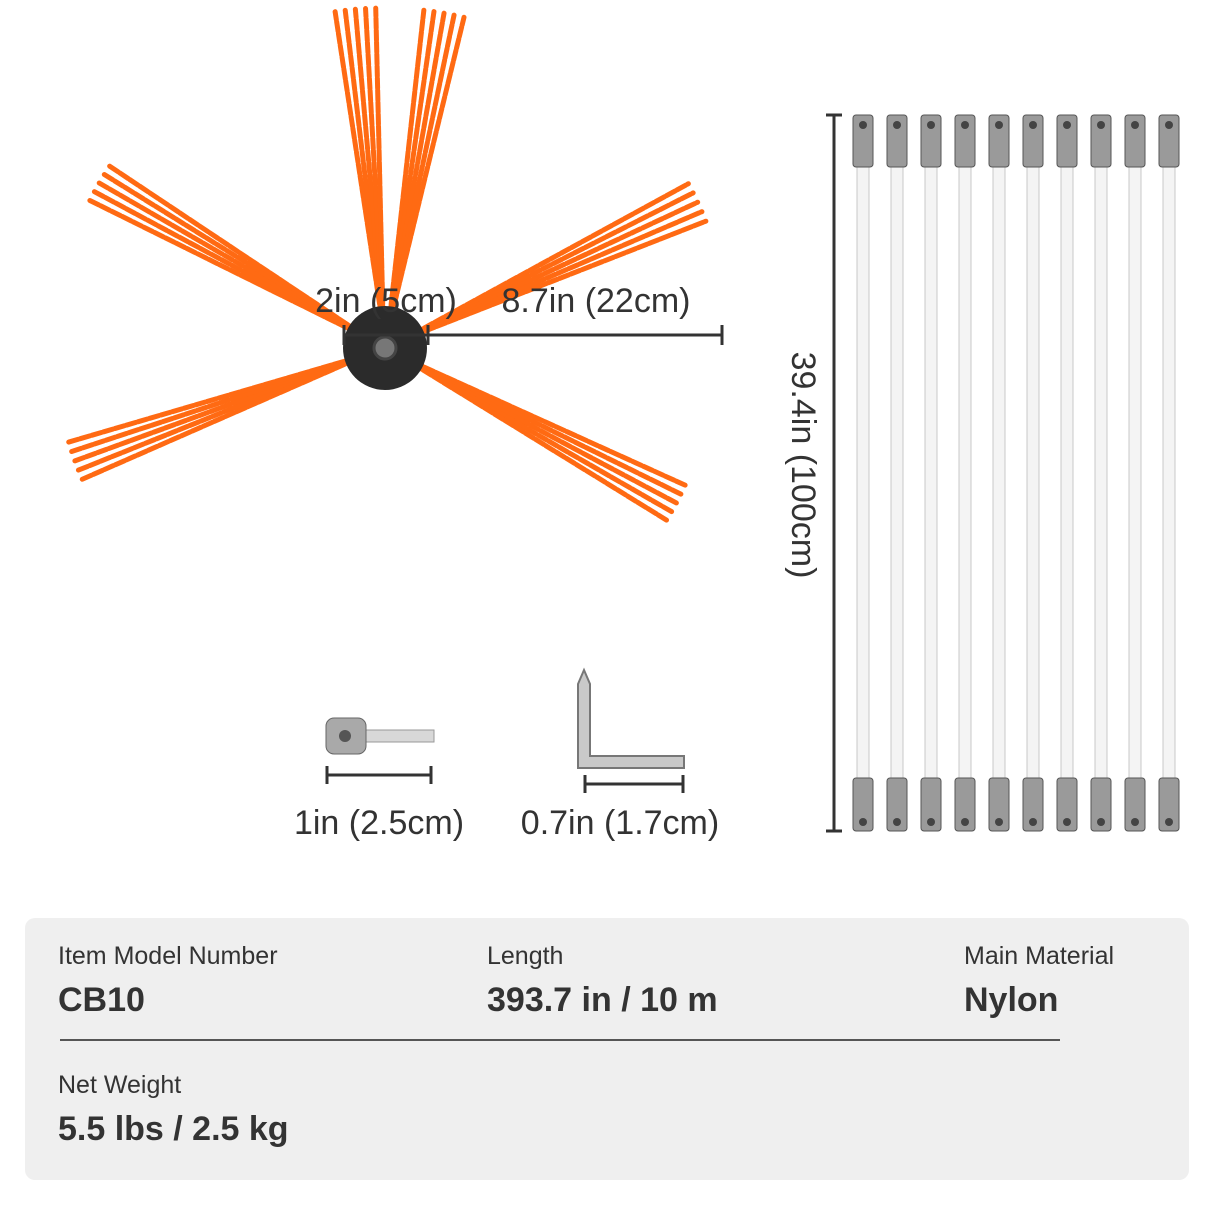  What do you see at coordinates (834, 473) in the screenshot?
I see `rod-dimension-line` at bounding box center [834, 473].